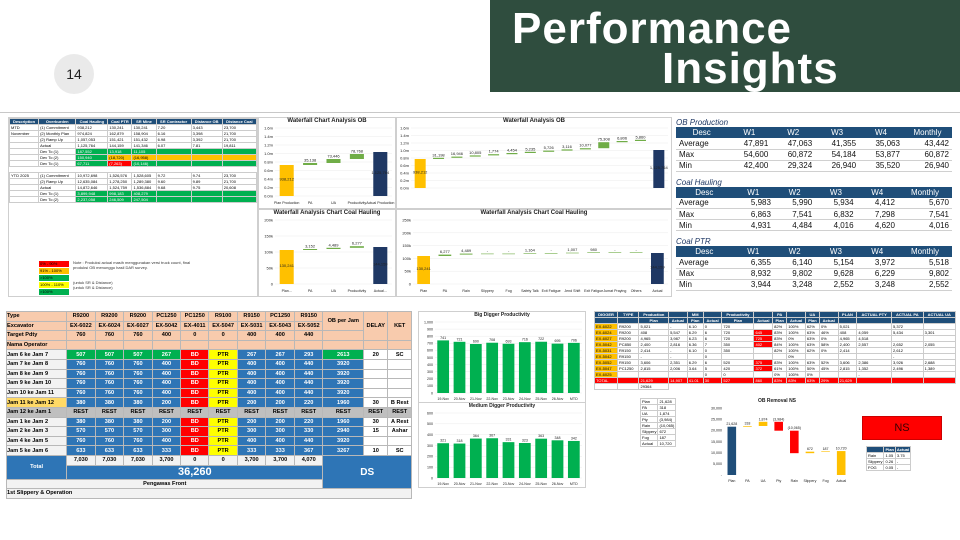 The width and height of the screenshot is (960, 540). Describe the element at coordinates (716, 431) in the screenshot. I see `y-tick-label: 20,000` at that location.